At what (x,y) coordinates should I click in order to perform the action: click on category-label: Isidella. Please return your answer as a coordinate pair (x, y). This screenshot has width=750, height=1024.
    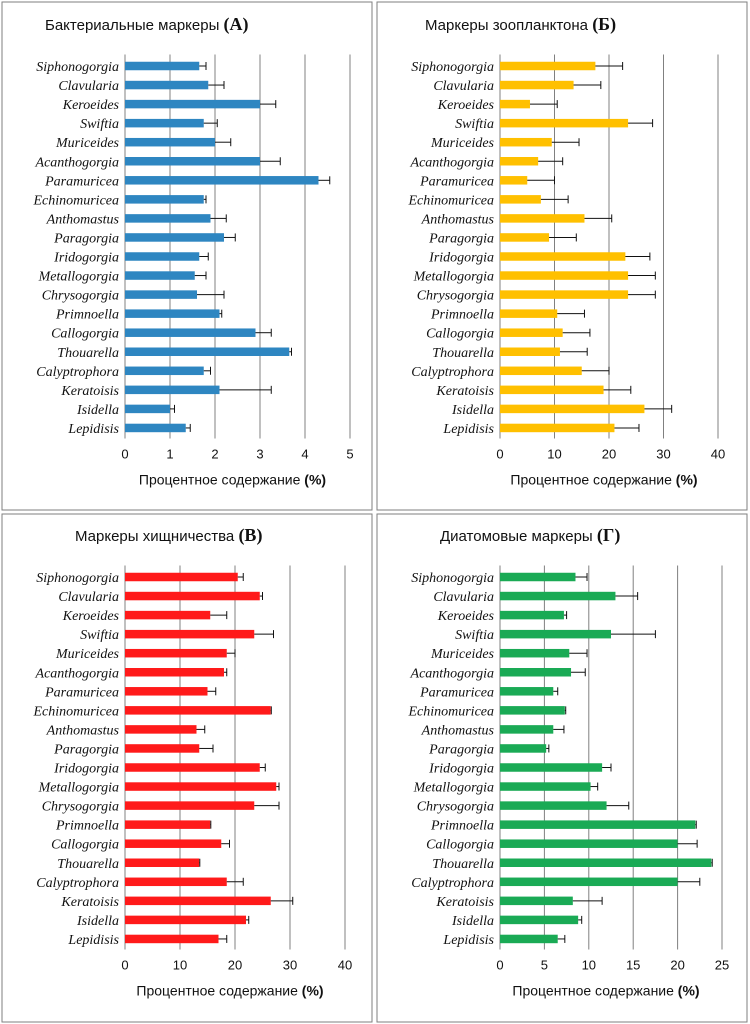
    Looking at the image, I should click on (472, 921).